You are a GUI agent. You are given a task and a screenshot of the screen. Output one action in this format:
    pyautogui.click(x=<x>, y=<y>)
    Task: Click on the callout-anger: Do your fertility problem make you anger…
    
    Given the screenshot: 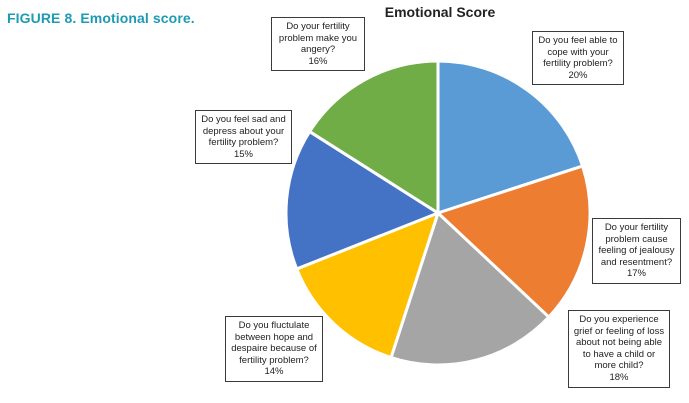 What is the action you would take?
    pyautogui.click(x=318, y=44)
    